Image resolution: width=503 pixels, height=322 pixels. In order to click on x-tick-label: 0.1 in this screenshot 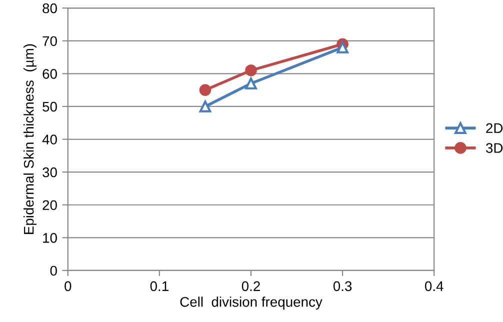, I will do `click(159, 286)`.